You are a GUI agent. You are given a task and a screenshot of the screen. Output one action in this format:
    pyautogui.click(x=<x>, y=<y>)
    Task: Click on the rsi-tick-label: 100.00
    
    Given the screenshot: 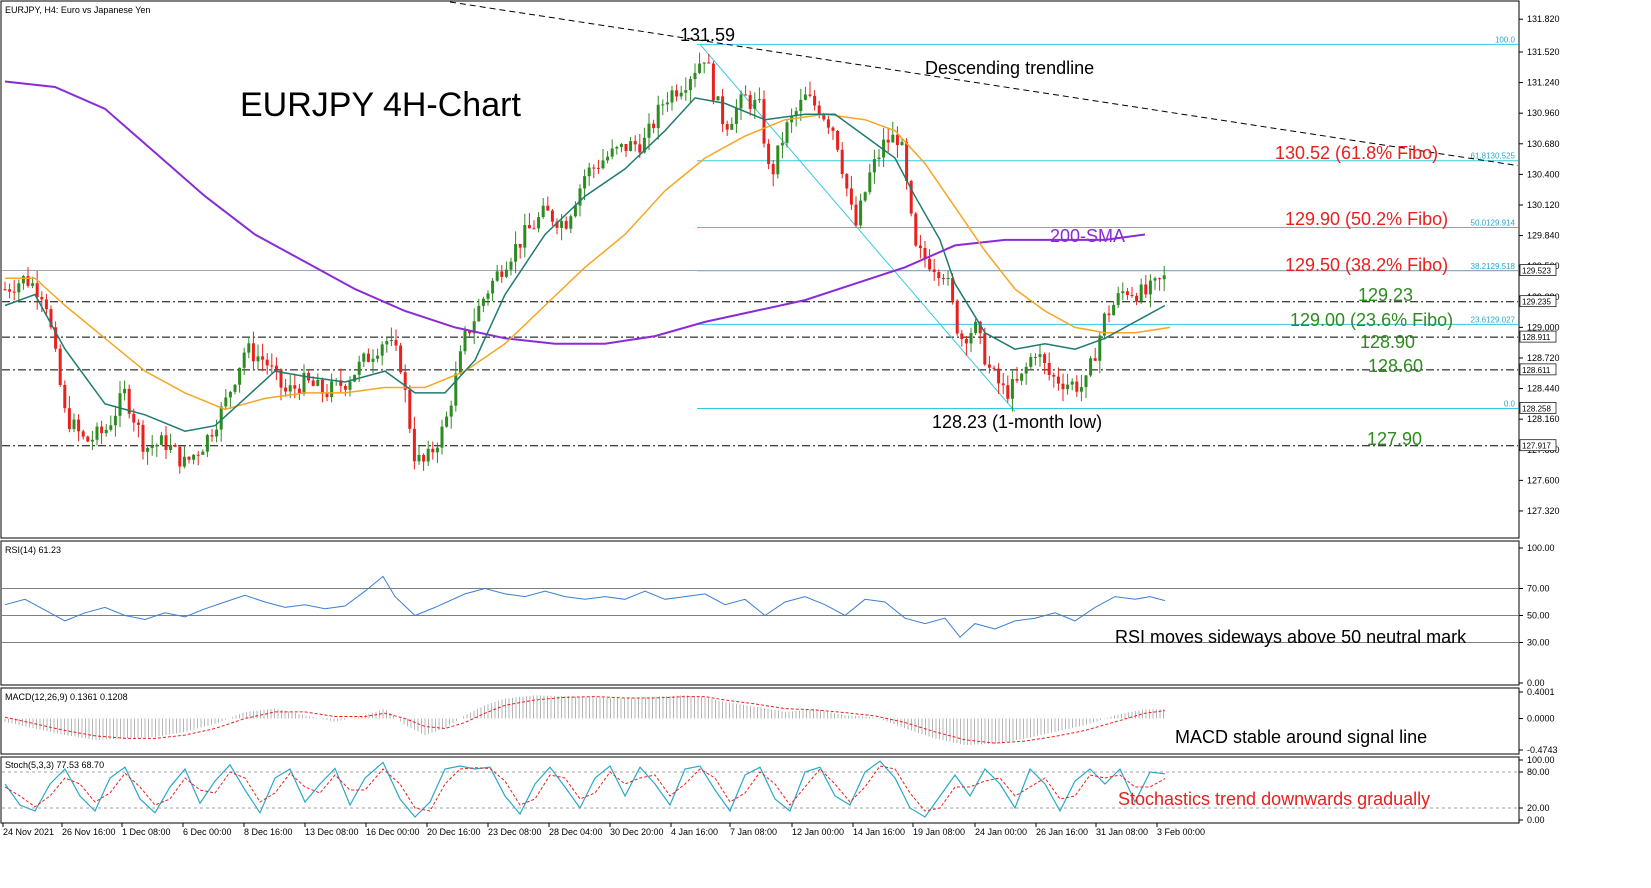 What is the action you would take?
    pyautogui.click(x=1541, y=548)
    